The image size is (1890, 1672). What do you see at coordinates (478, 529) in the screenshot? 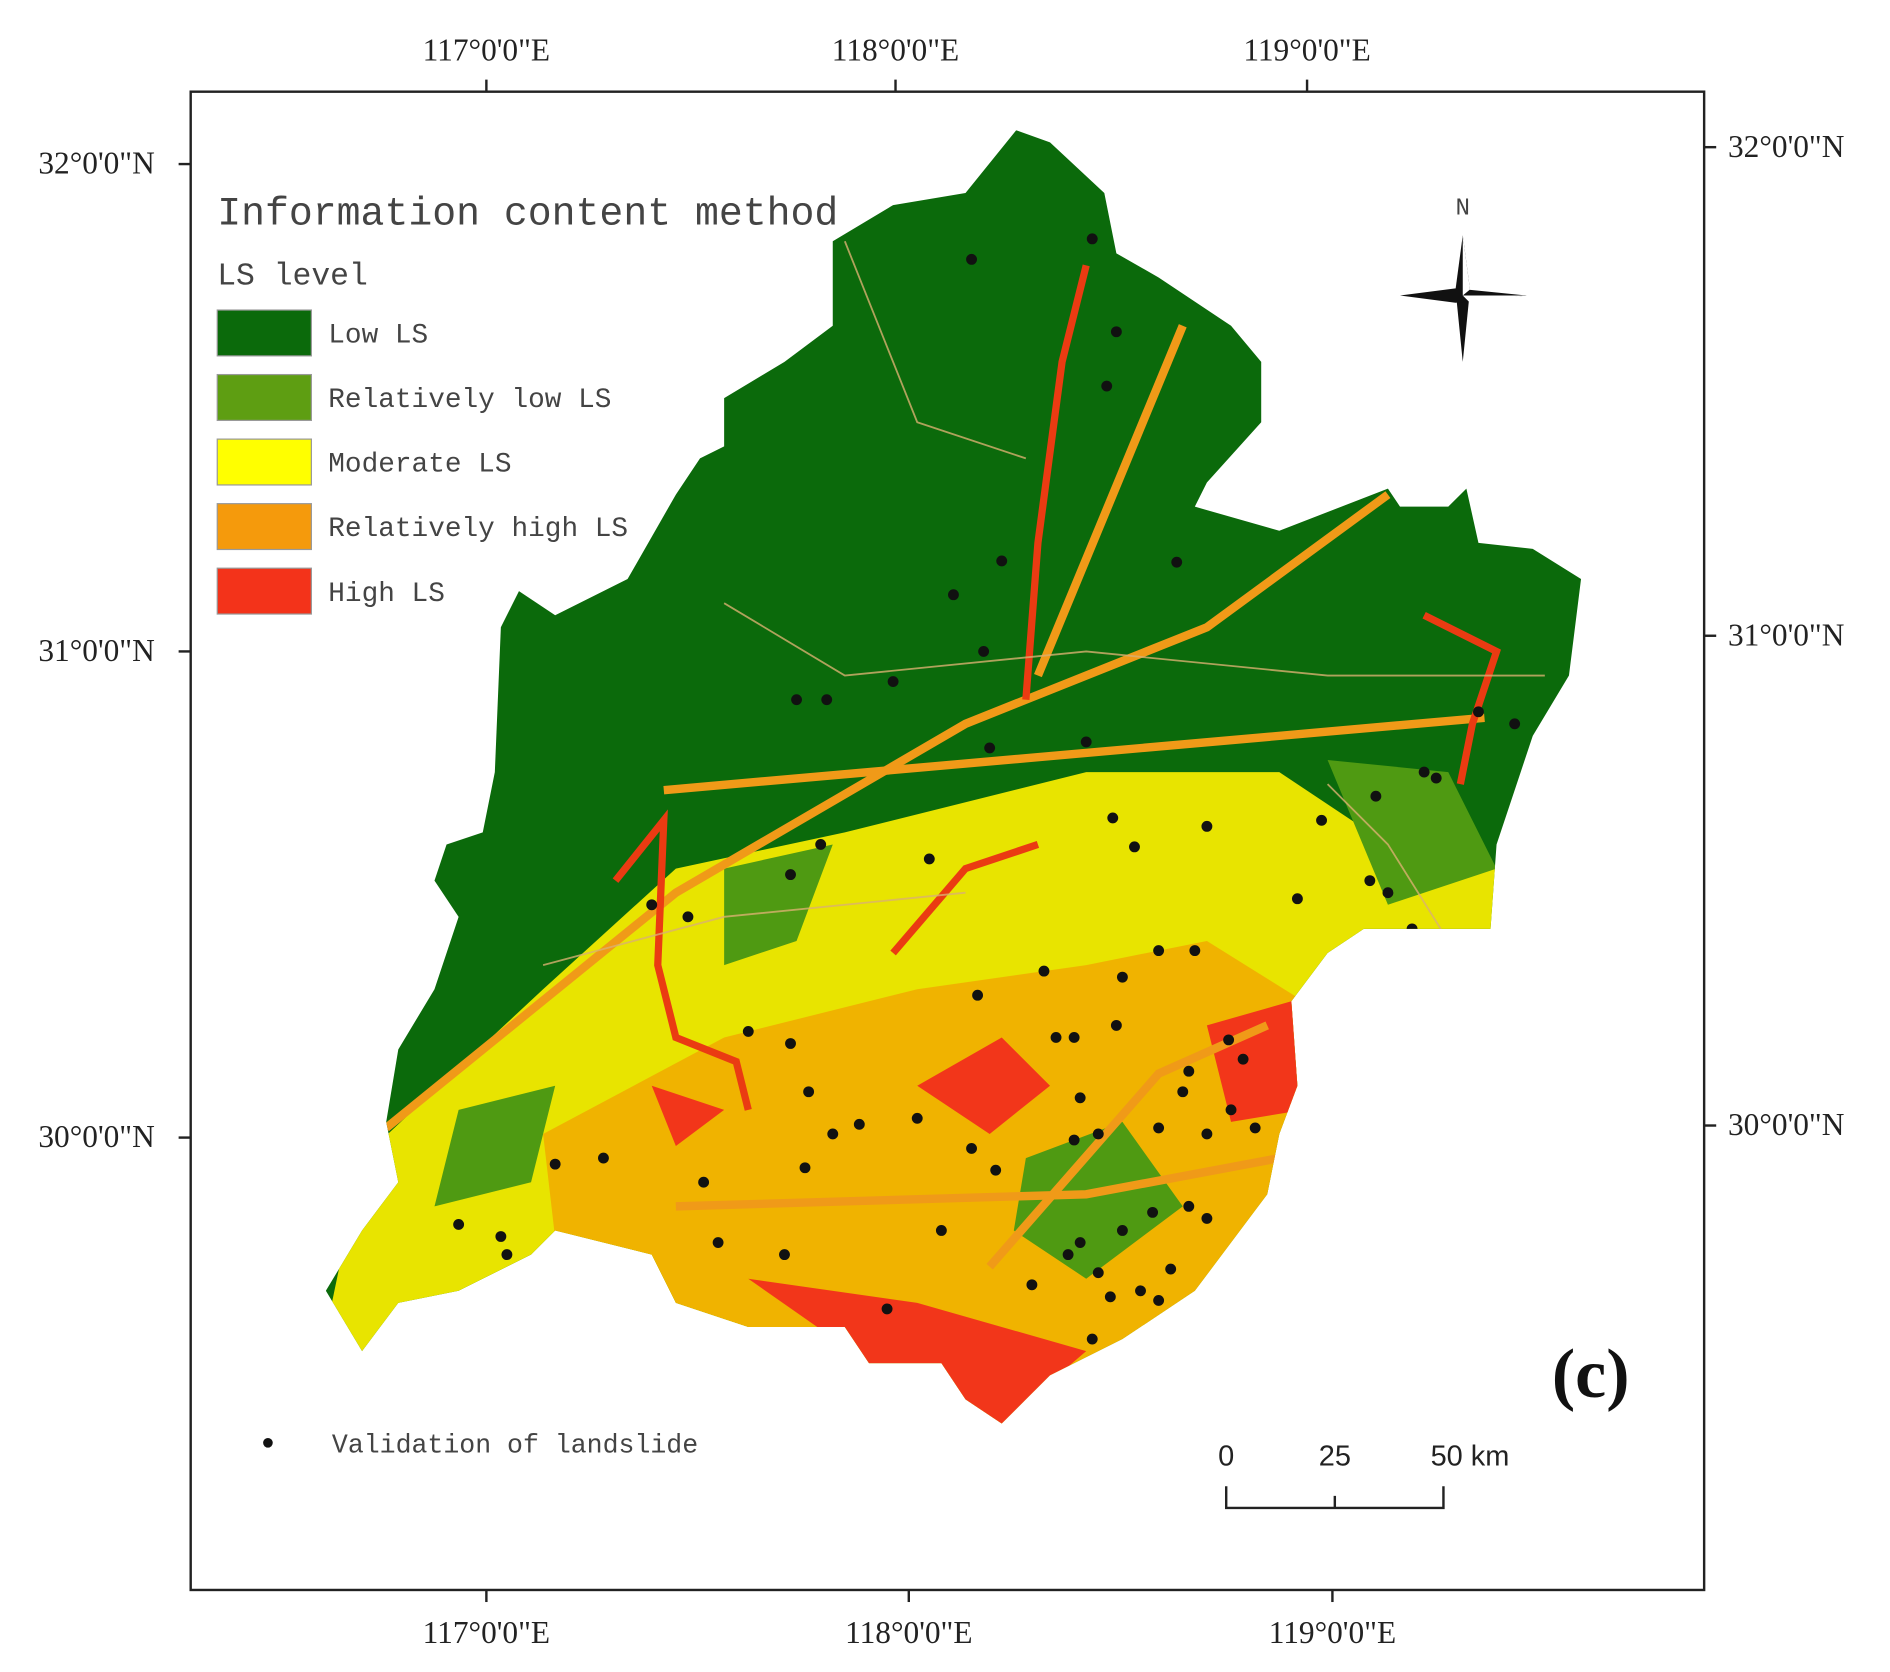
I see `legend-label: Relatively high LS` at bounding box center [478, 529].